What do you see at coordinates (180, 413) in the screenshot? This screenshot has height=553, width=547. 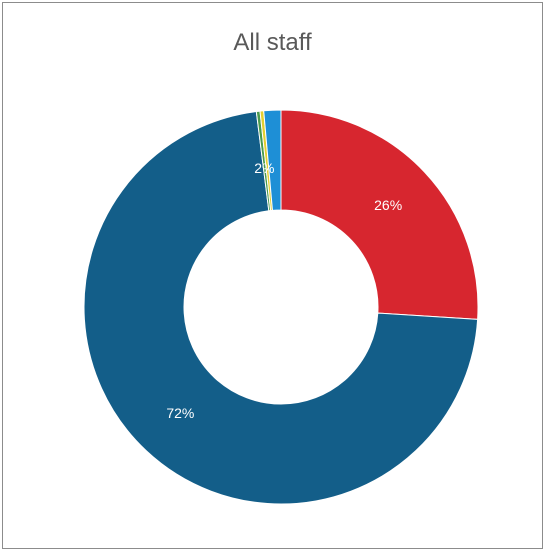 I see `donut-slice-label-1: 72%` at bounding box center [180, 413].